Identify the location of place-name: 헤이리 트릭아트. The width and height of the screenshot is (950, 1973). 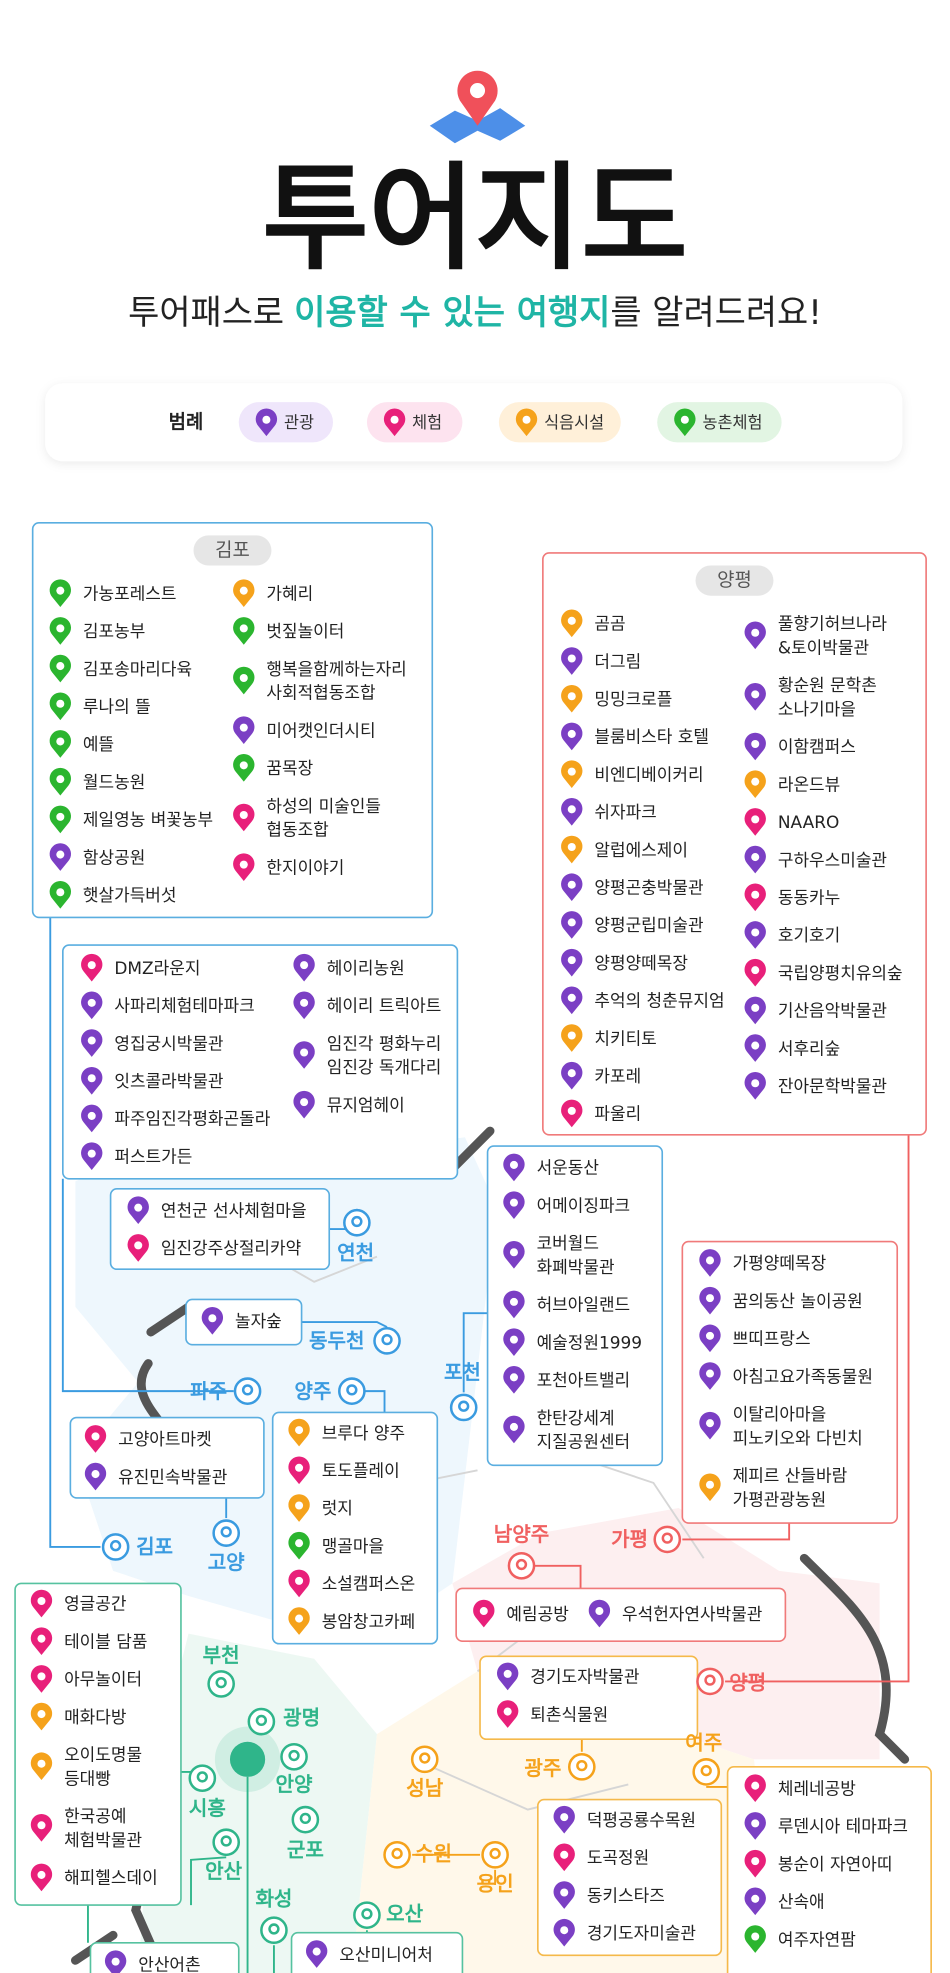
(384, 1006).